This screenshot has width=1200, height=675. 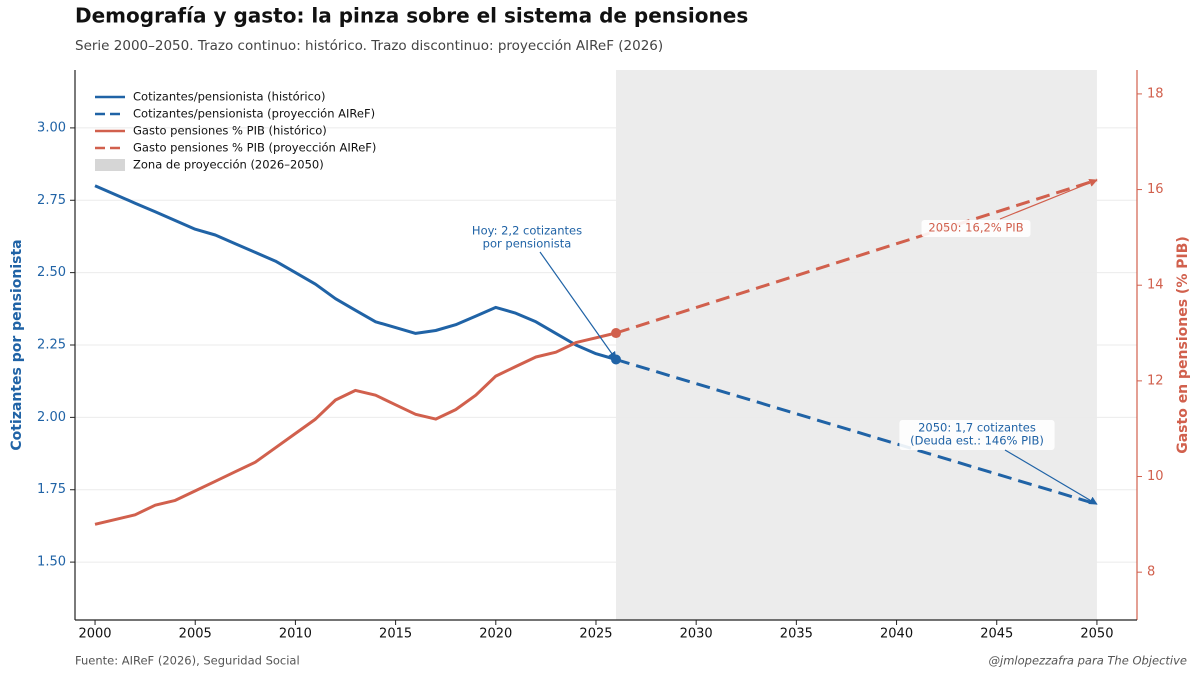 What do you see at coordinates (495, 634) in the screenshot?
I see `x-tick-label: 2020` at bounding box center [495, 634].